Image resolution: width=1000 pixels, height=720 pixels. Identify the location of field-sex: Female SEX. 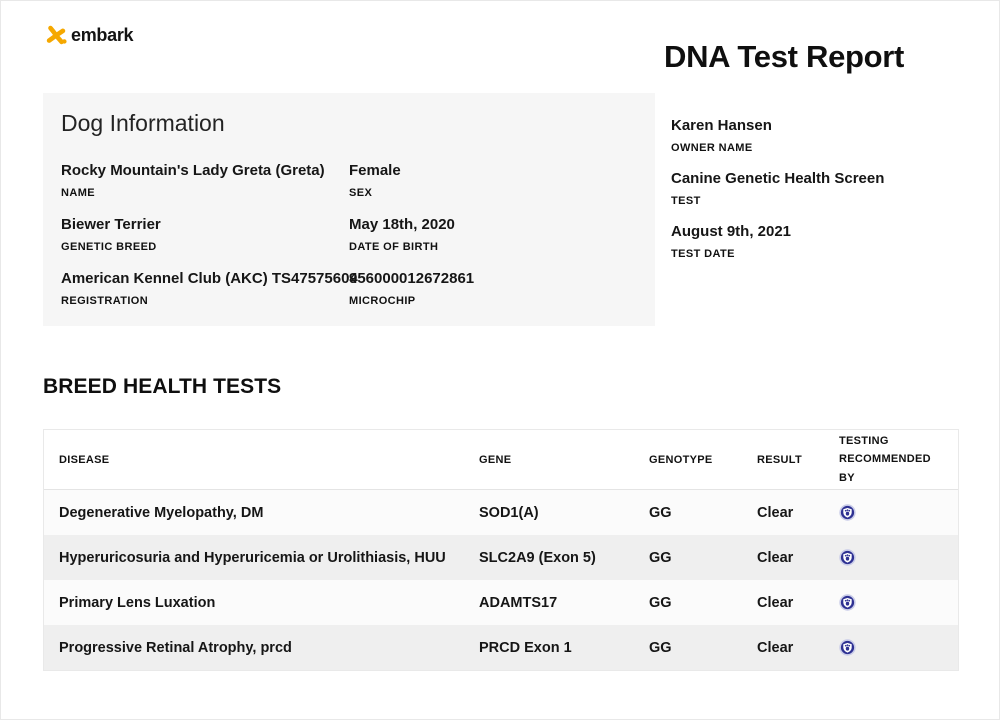
(493, 180).